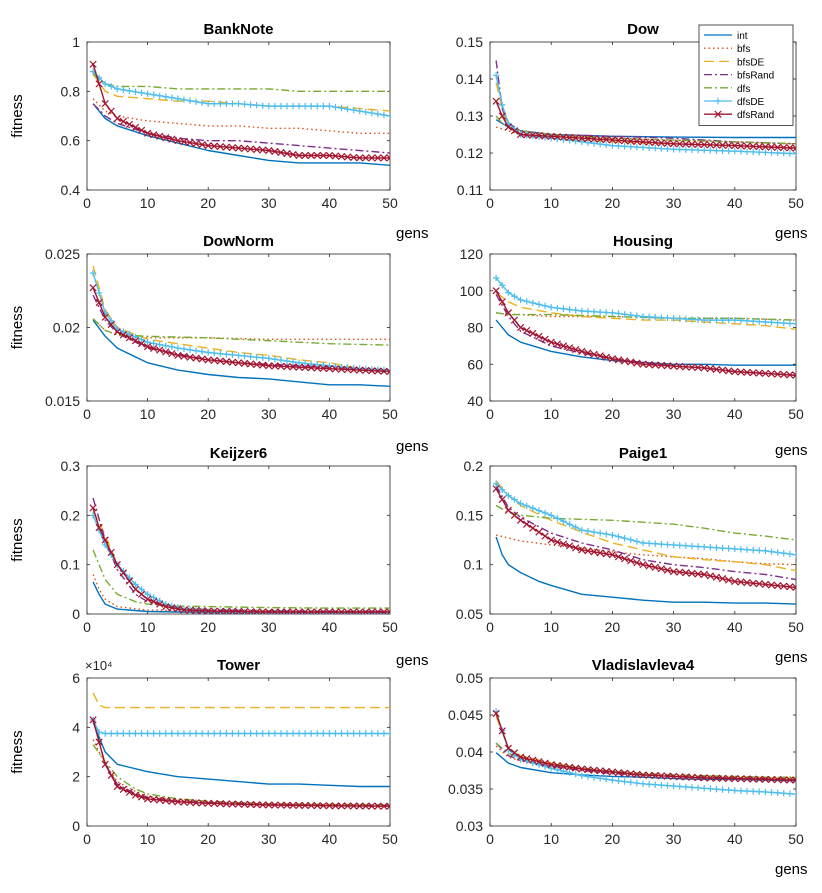  Describe the element at coordinates (238, 665) in the screenshot. I see `chart-title: Tower` at that location.